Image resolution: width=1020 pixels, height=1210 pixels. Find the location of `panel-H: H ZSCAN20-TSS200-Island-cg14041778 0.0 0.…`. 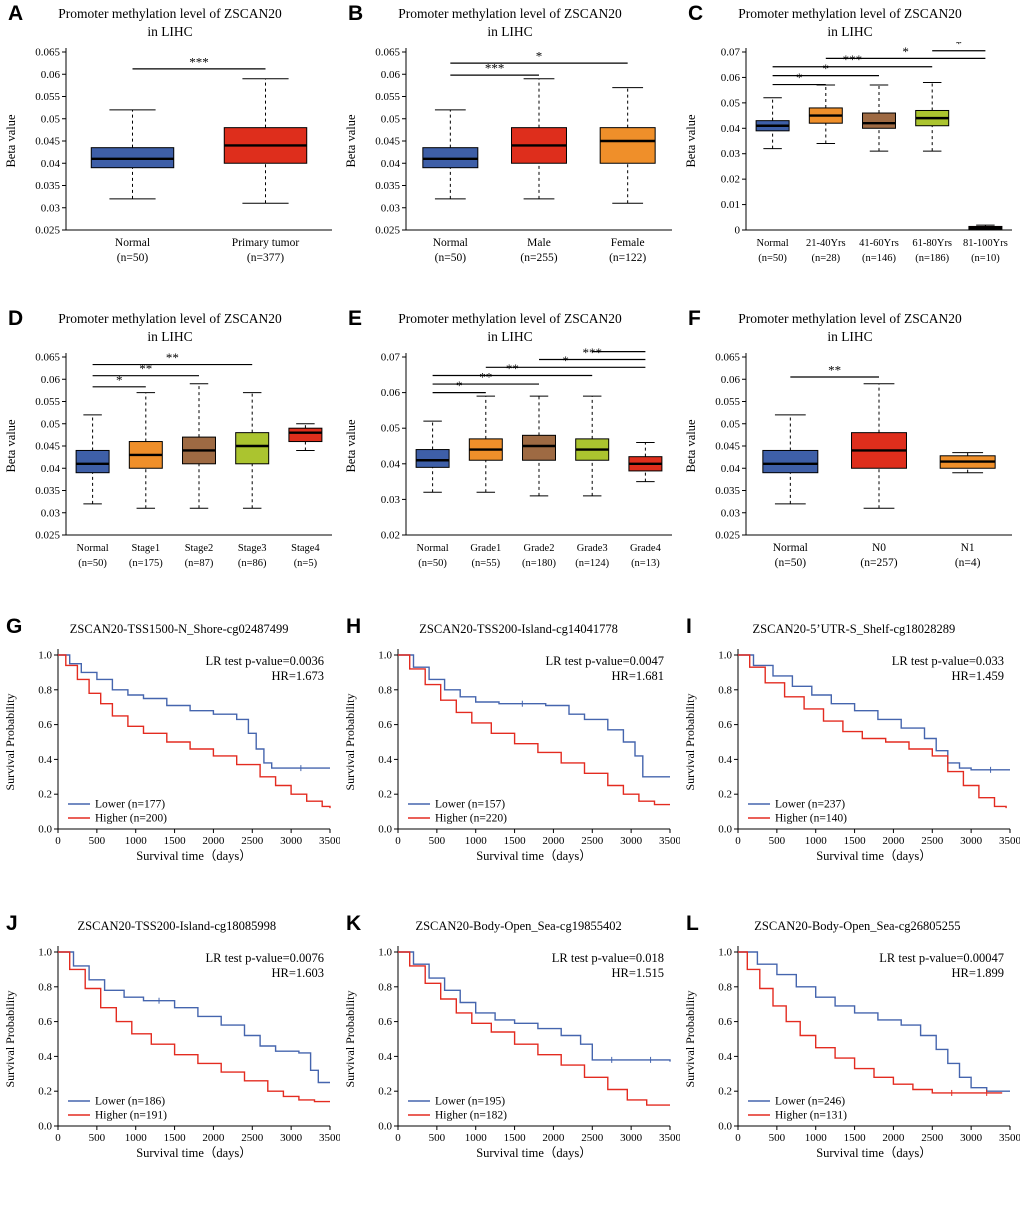

panel-H: H ZSCAN20-TSS200-Island-cg14041778 0.0 0.… is located at coordinates (510, 758).